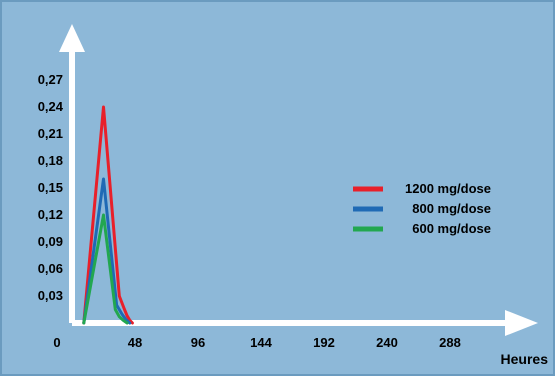 Image resolution: width=555 pixels, height=376 pixels. What do you see at coordinates (525, 359) in the screenshot?
I see `x-axis-label: Heures` at bounding box center [525, 359].